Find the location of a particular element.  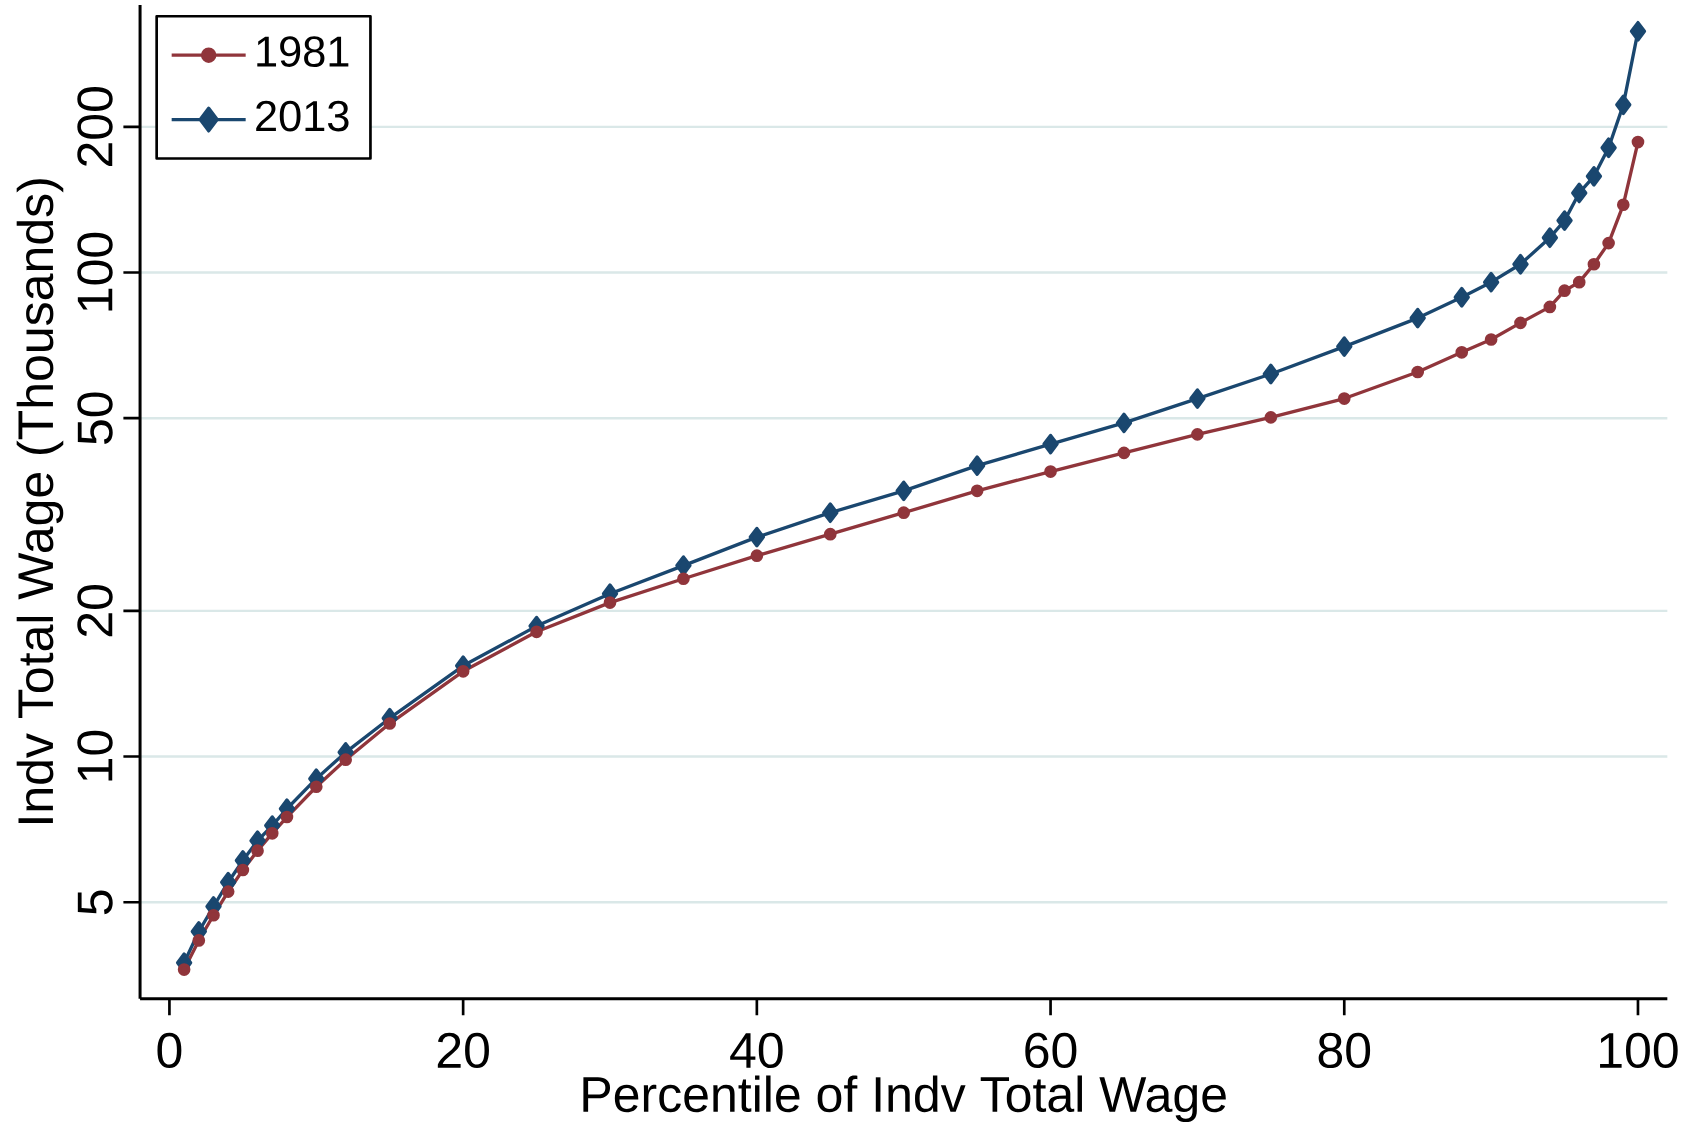

y-tick-label: 100 is located at coordinates (95, 271).